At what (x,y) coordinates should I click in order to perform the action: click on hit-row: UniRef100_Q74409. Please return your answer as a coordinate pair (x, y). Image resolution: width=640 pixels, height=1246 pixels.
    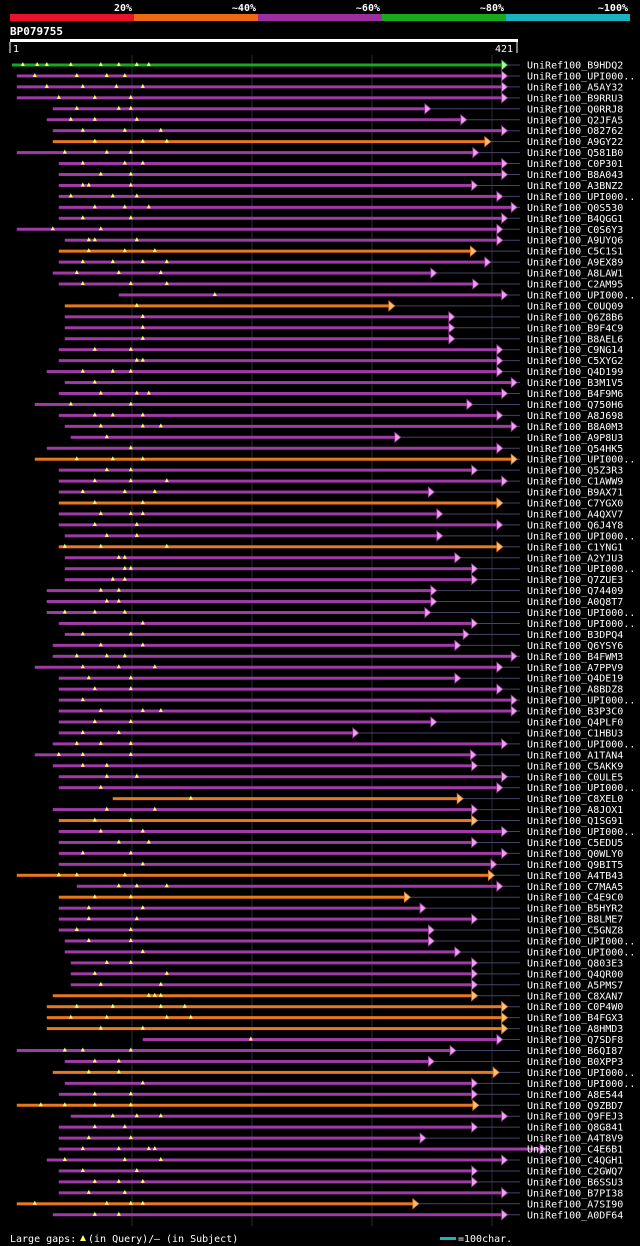
    Looking at the image, I should click on (335, 591).